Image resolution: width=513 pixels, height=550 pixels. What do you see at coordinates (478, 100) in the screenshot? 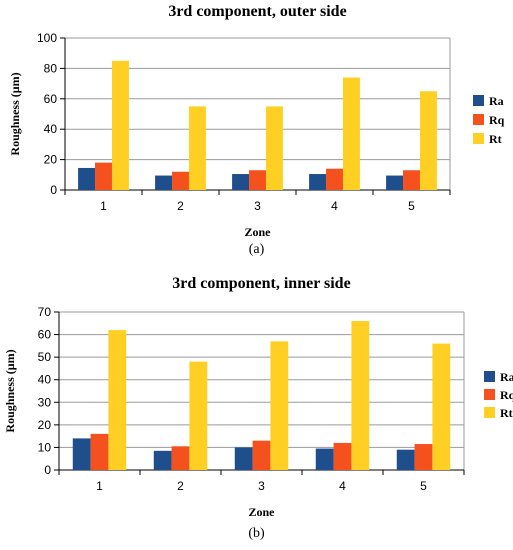
I see `chart-a-legend-swatch-ra` at bounding box center [478, 100].